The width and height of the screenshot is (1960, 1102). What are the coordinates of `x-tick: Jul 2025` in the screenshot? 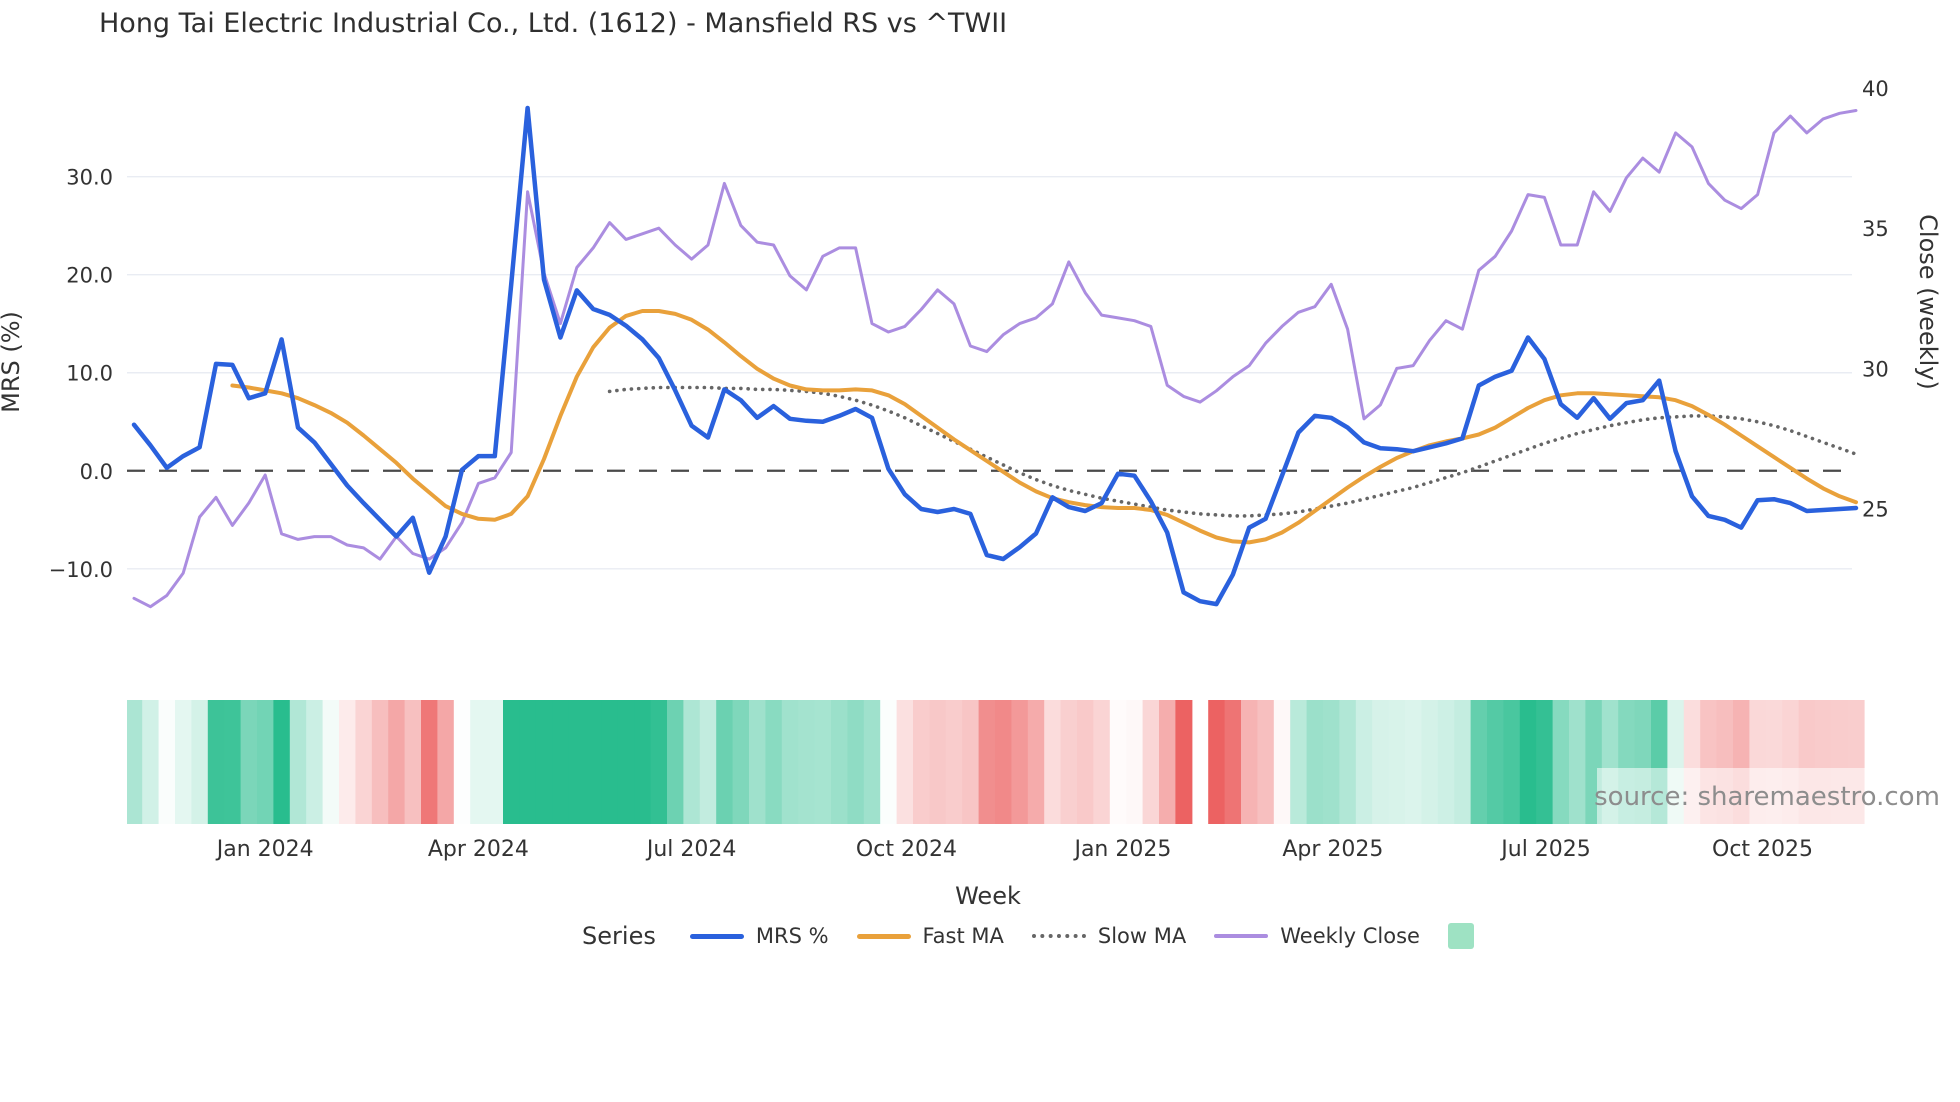 It's located at (1545, 849).